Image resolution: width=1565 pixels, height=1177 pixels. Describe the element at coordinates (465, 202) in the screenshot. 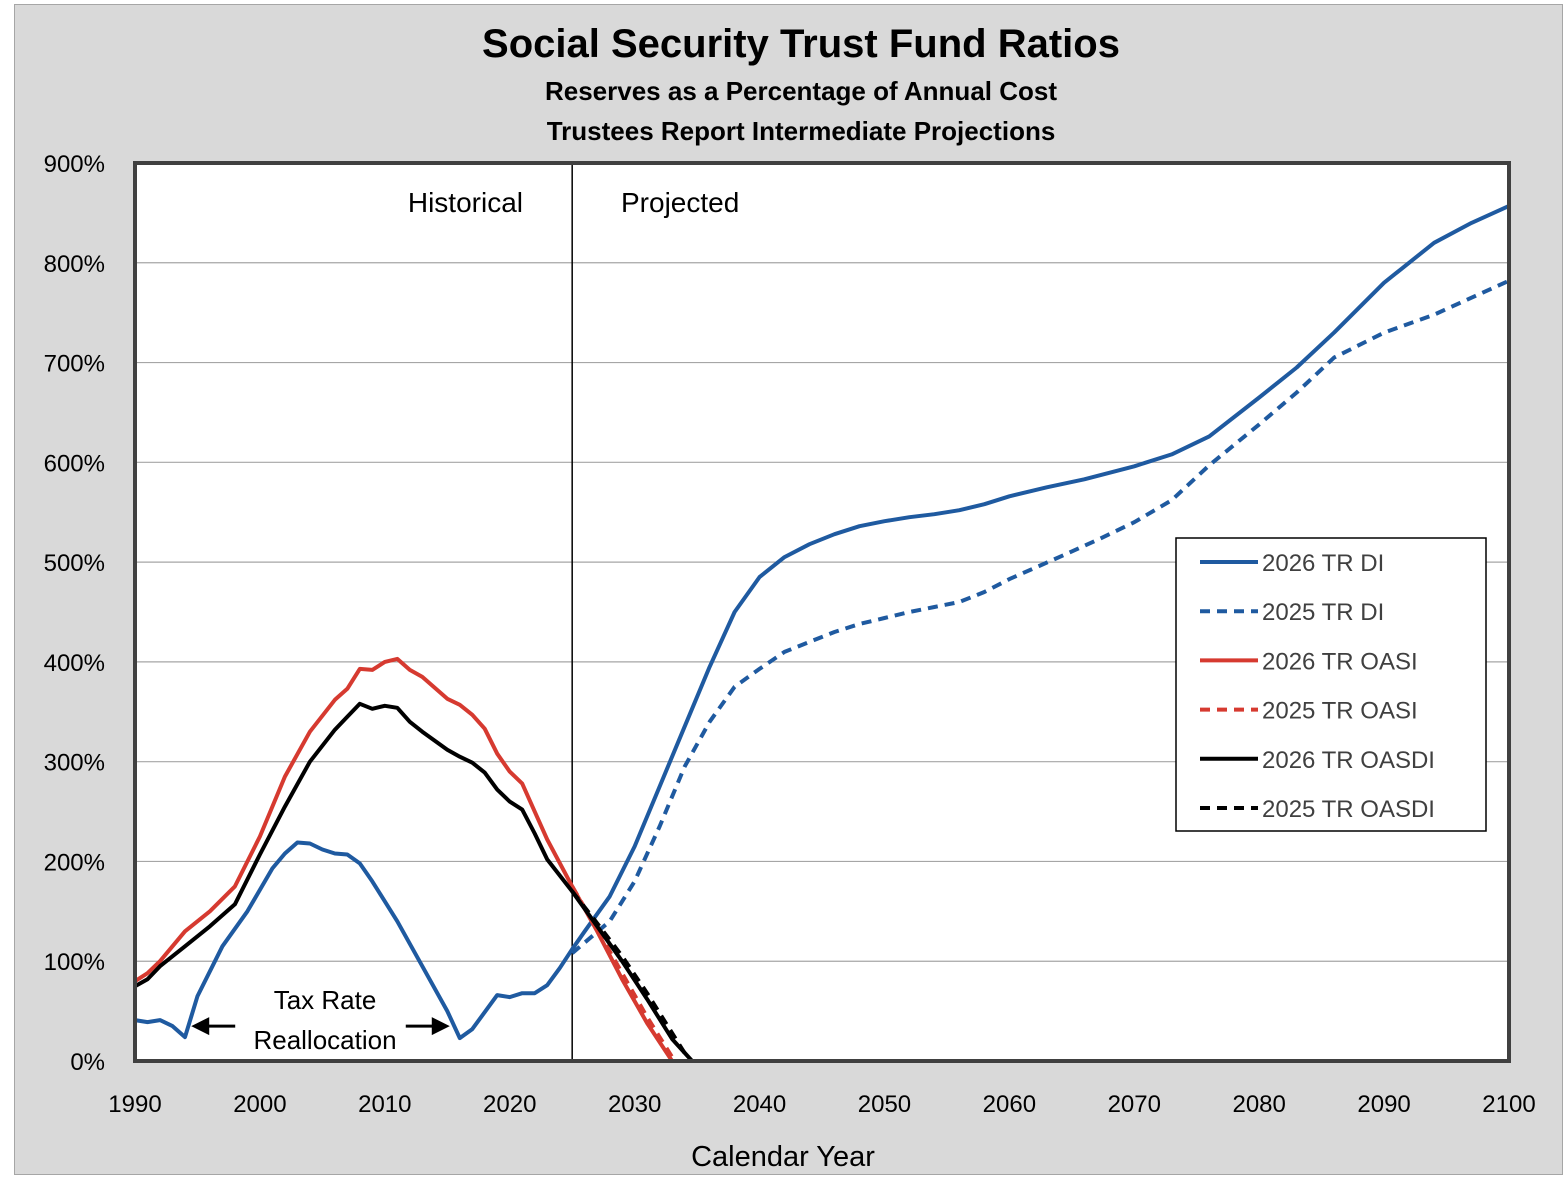

I see `historical-label: Historical` at that location.